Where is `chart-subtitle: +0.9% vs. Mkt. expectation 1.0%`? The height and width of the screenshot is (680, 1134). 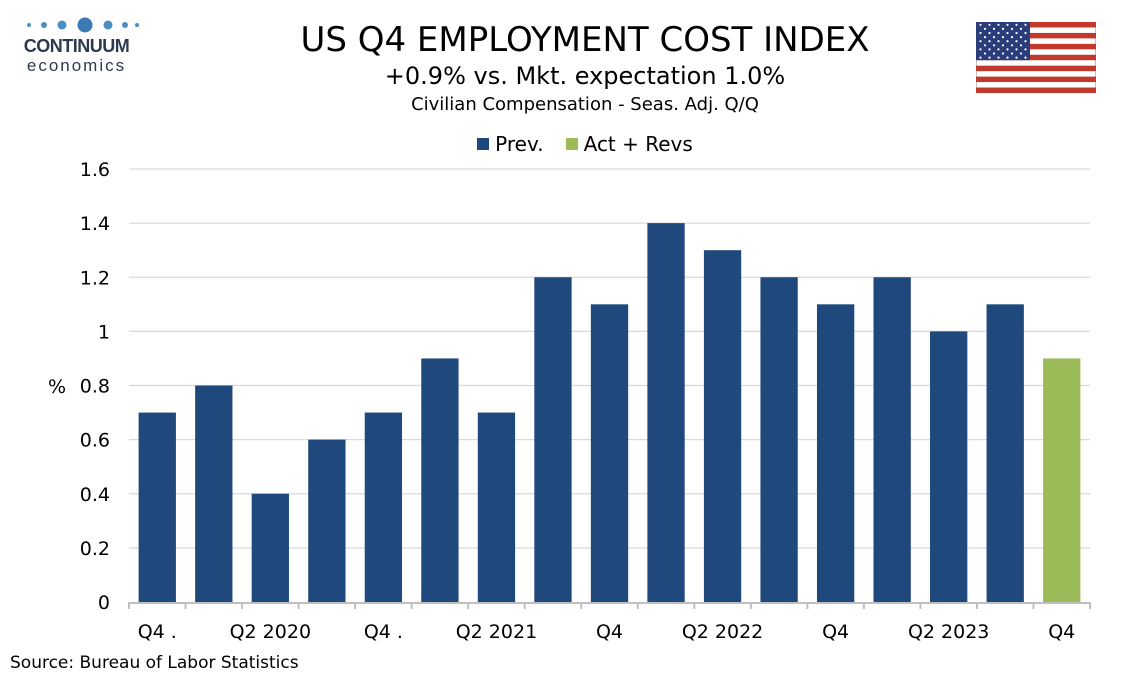 chart-subtitle: +0.9% vs. Mkt. expectation 1.0% is located at coordinates (585, 76).